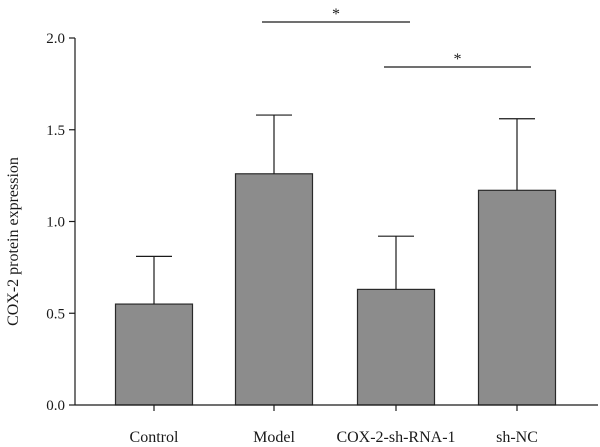  I want to click on x-tick-label: Model, so click(274, 437).